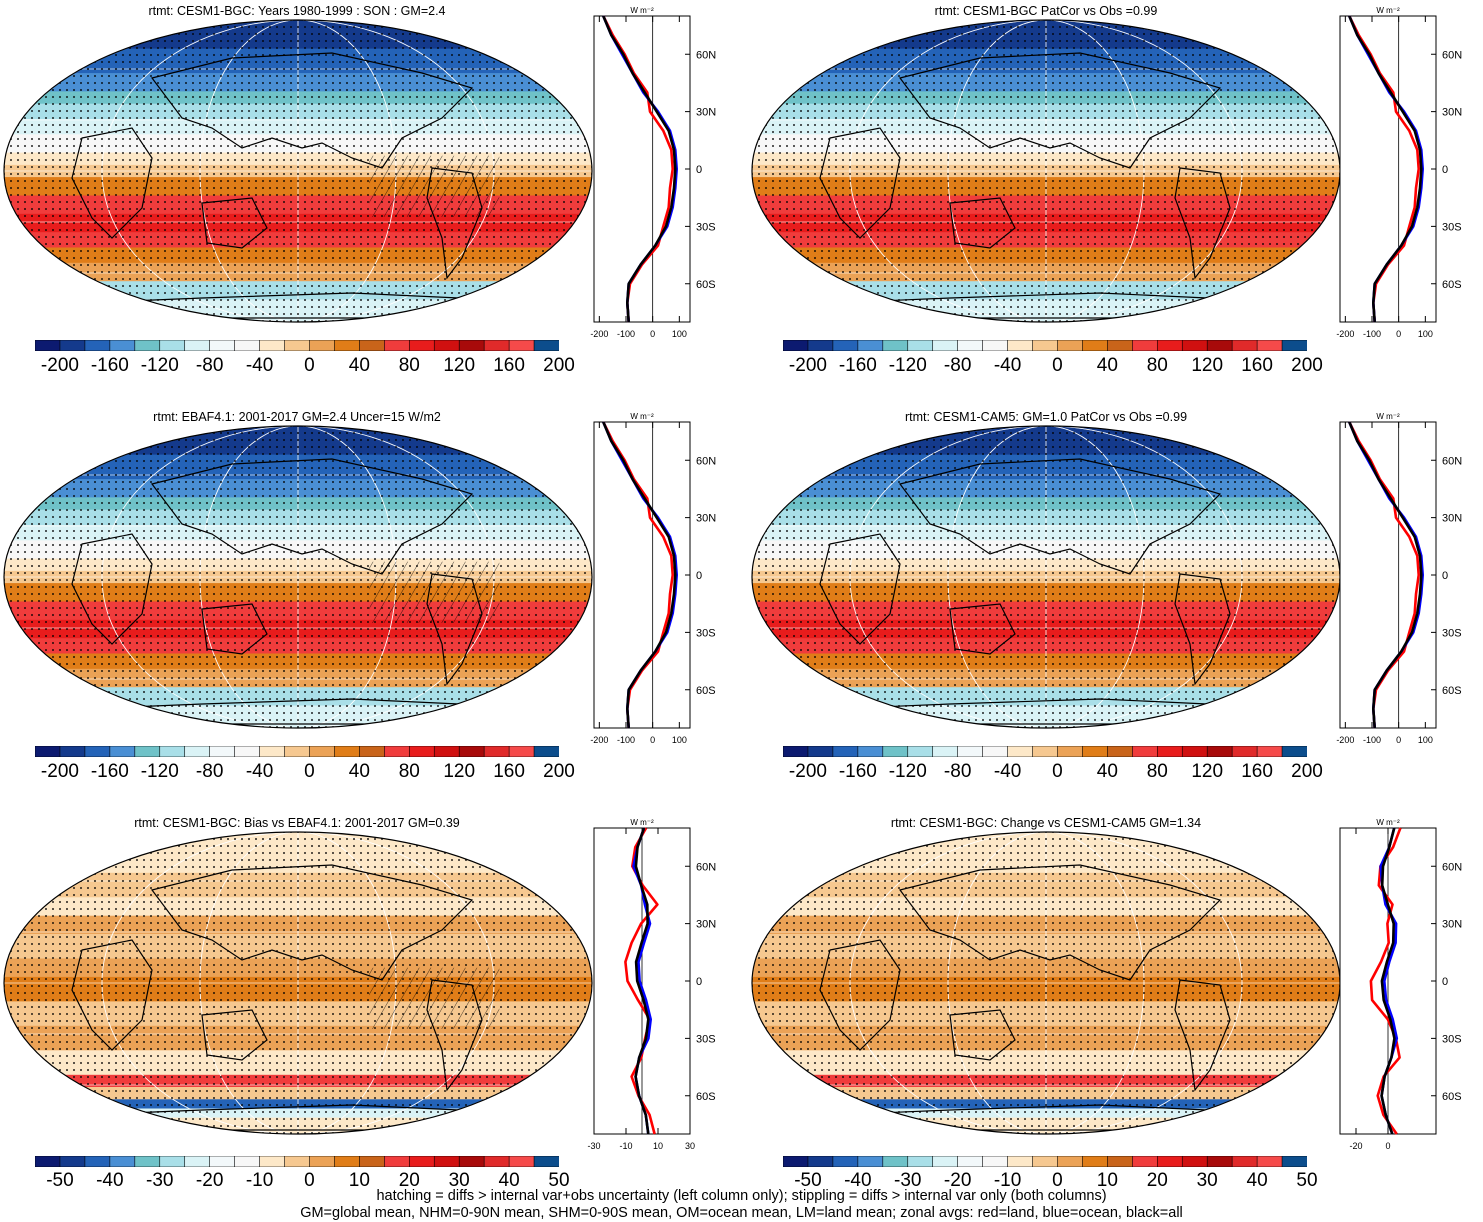 The height and width of the screenshot is (1222, 1483). What do you see at coordinates (297, 345) in the screenshot?
I see `panel-0-colorbar` at bounding box center [297, 345].